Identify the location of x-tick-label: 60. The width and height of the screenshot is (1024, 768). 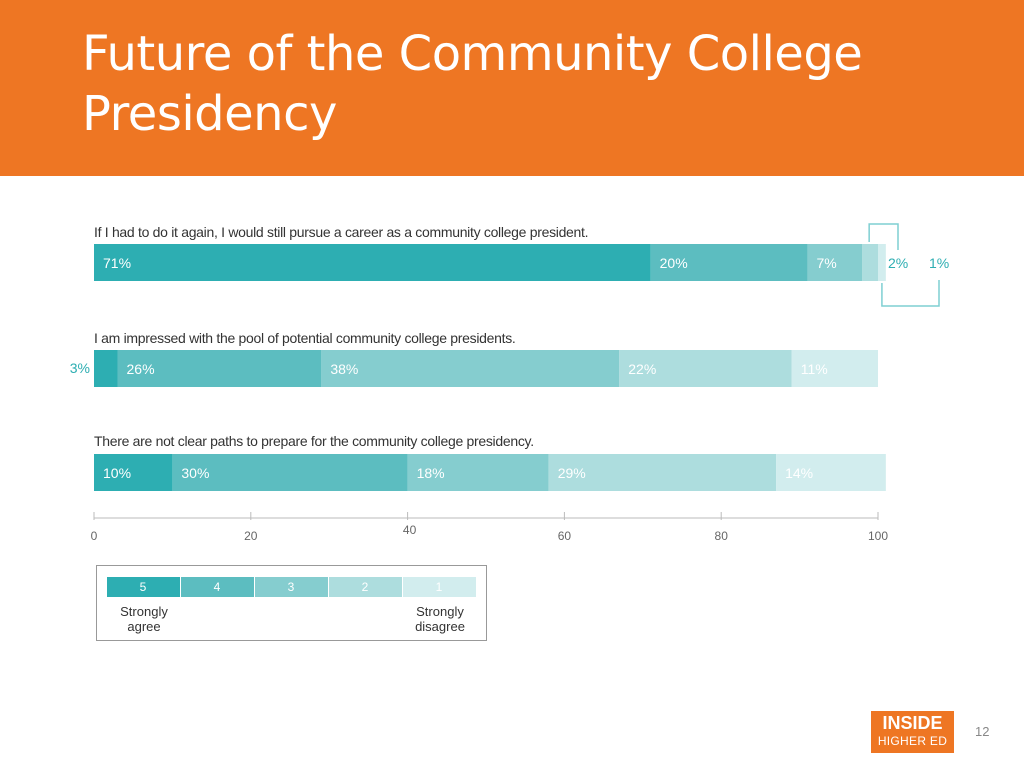
(565, 536).